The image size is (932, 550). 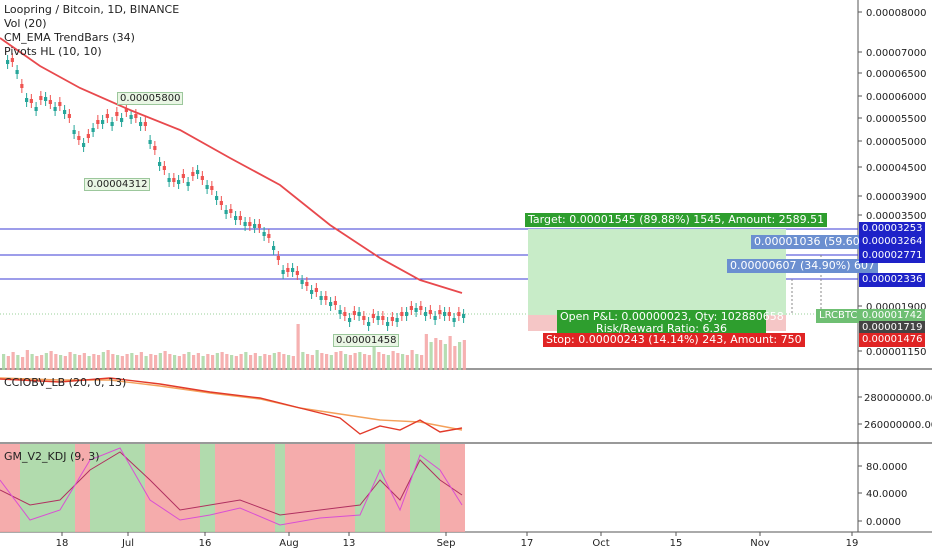 What do you see at coordinates (231, 486) in the screenshot?
I see `kdj-j-line` at bounding box center [231, 486].